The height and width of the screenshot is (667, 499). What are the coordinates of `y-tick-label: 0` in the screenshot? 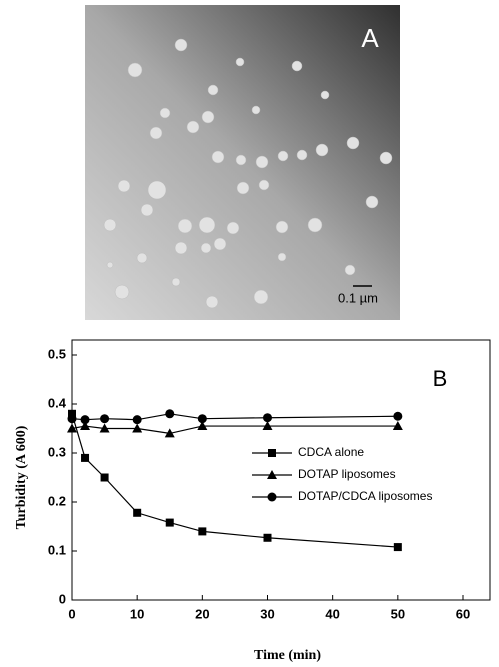 It's located at (62, 598).